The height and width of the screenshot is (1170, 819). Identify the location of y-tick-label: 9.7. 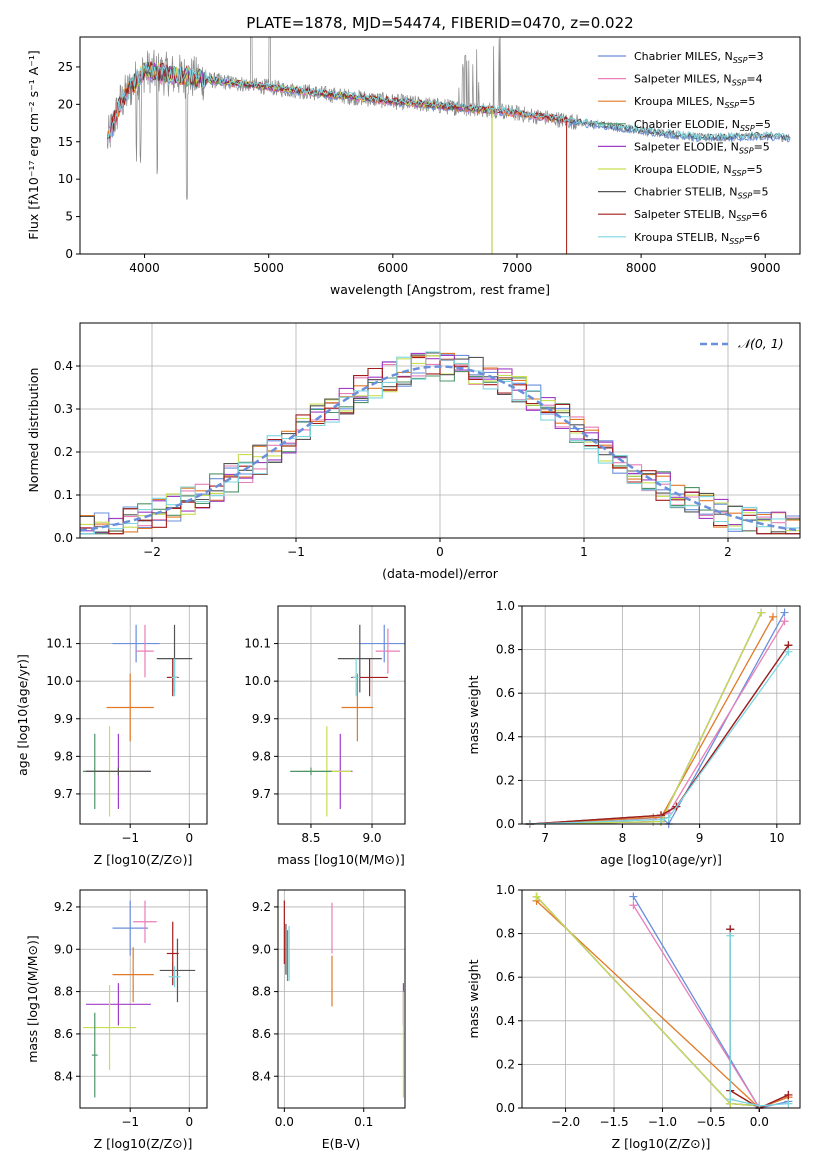
(261, 794).